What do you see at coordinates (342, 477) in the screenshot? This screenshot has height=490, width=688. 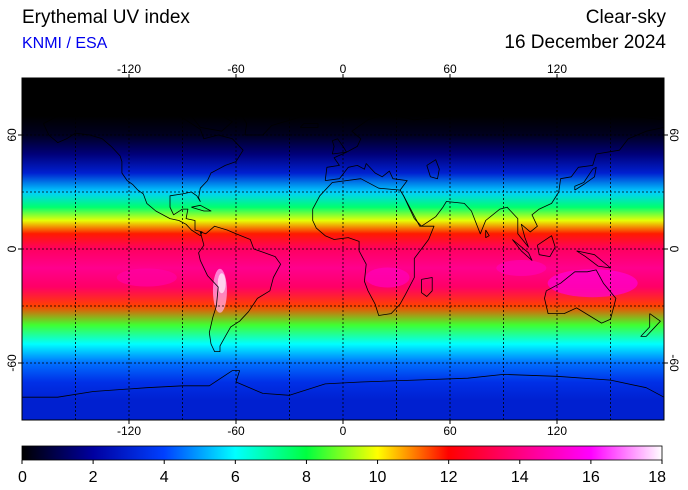 I see `colorbar-labels: 0 2 4 6 8 10 12 14 16 18` at bounding box center [342, 477].